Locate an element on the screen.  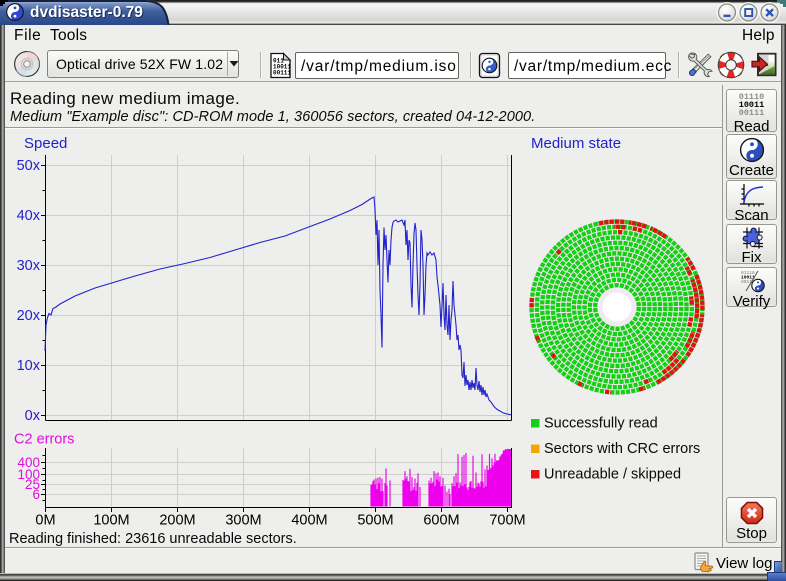
svg-text: 400M is located at coordinates (309, 521).